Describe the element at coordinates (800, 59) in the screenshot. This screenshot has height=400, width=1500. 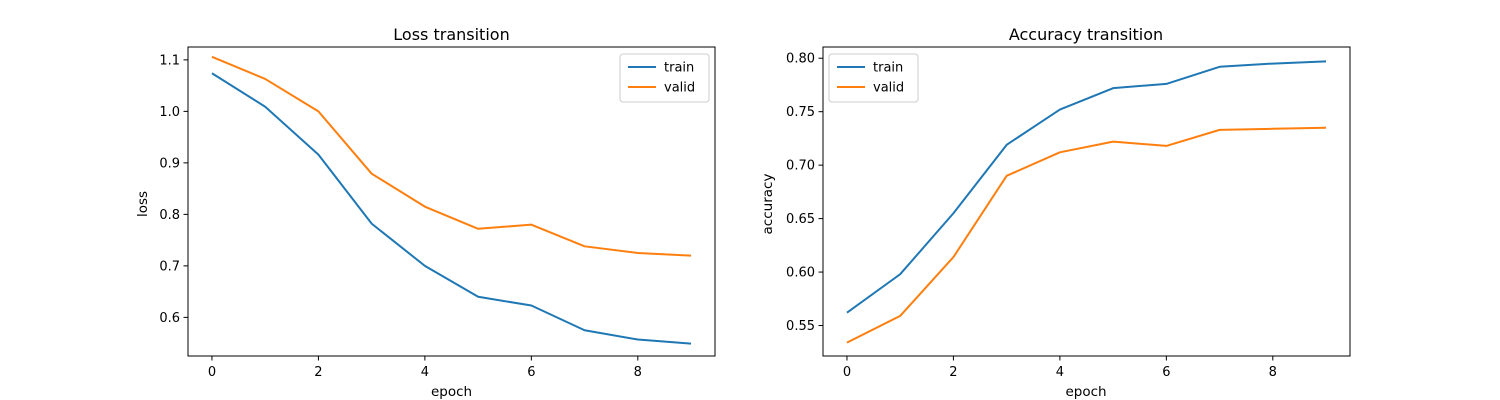
I see `y-tick-label: 0.80` at that location.